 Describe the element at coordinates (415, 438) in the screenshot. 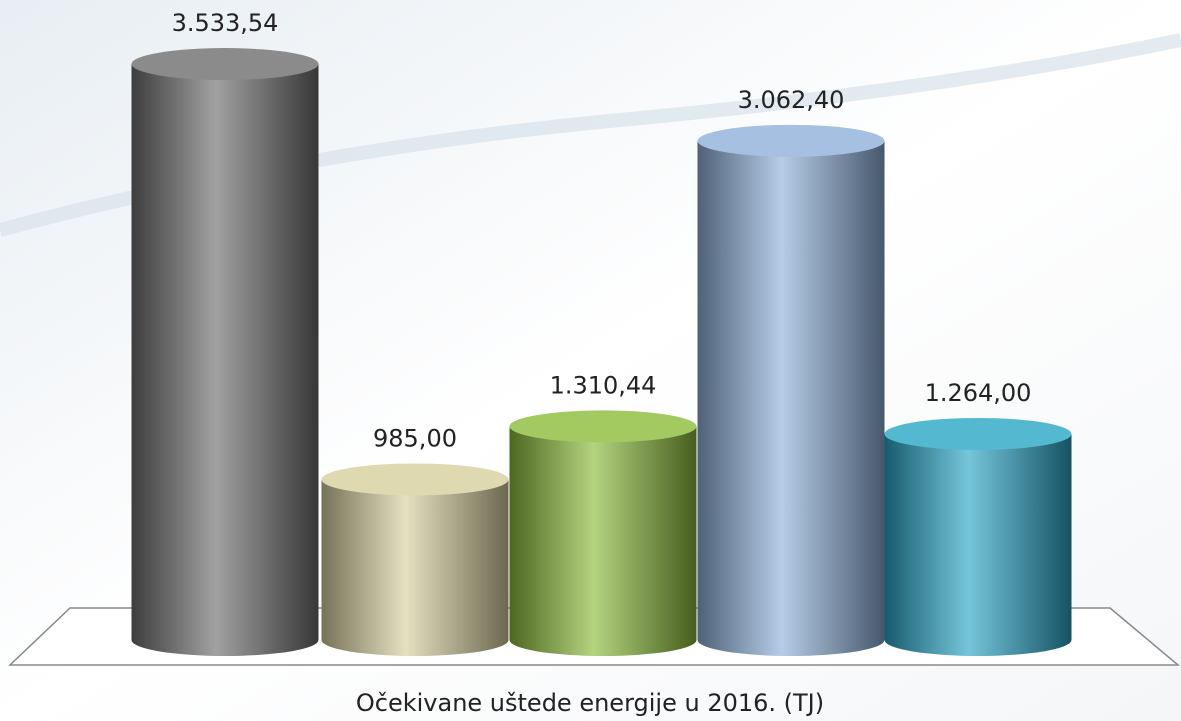

I see `value-label: 985,00` at that location.